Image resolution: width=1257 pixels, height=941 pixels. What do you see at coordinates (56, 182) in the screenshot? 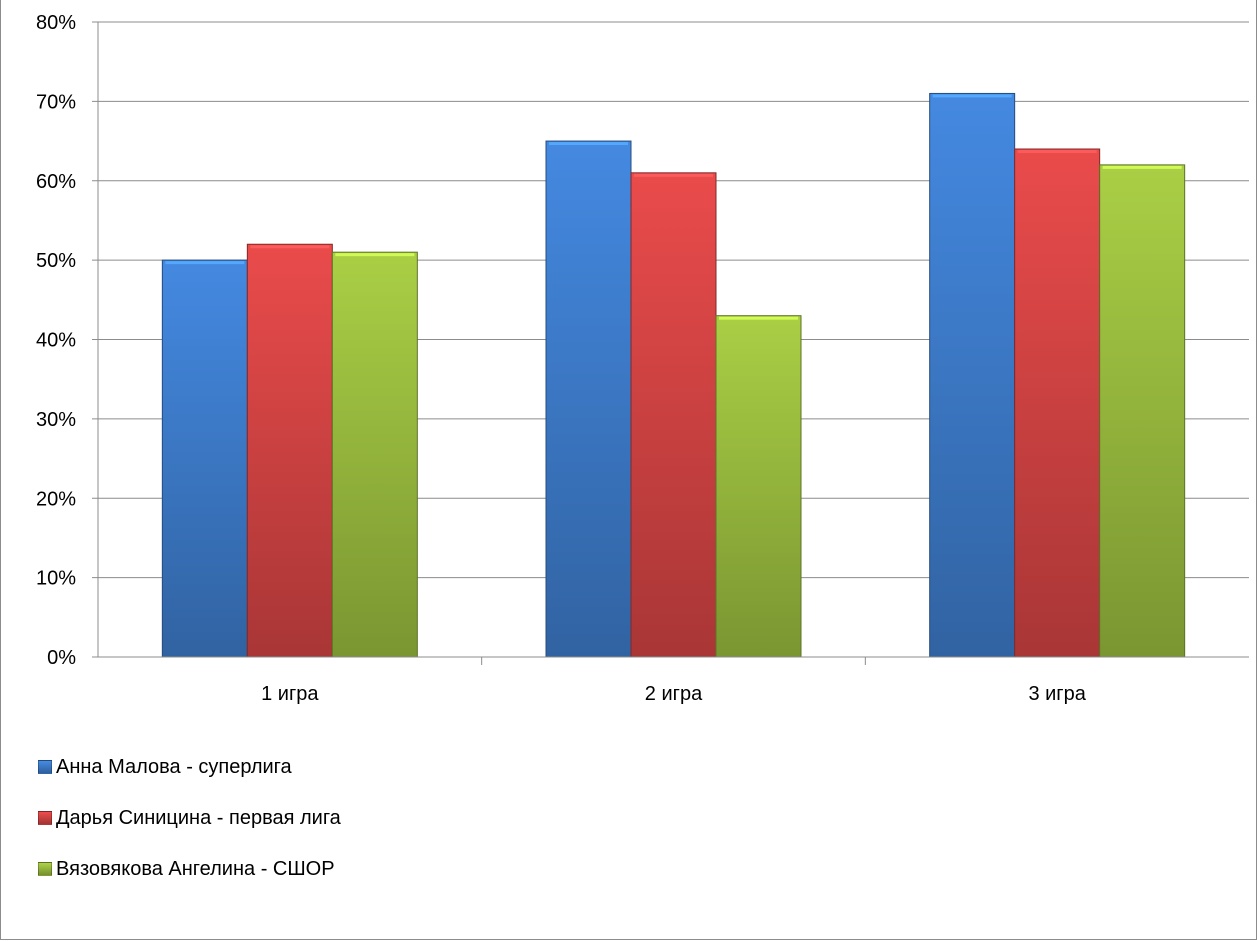
I see `y-tick-label: 60%` at bounding box center [56, 182].